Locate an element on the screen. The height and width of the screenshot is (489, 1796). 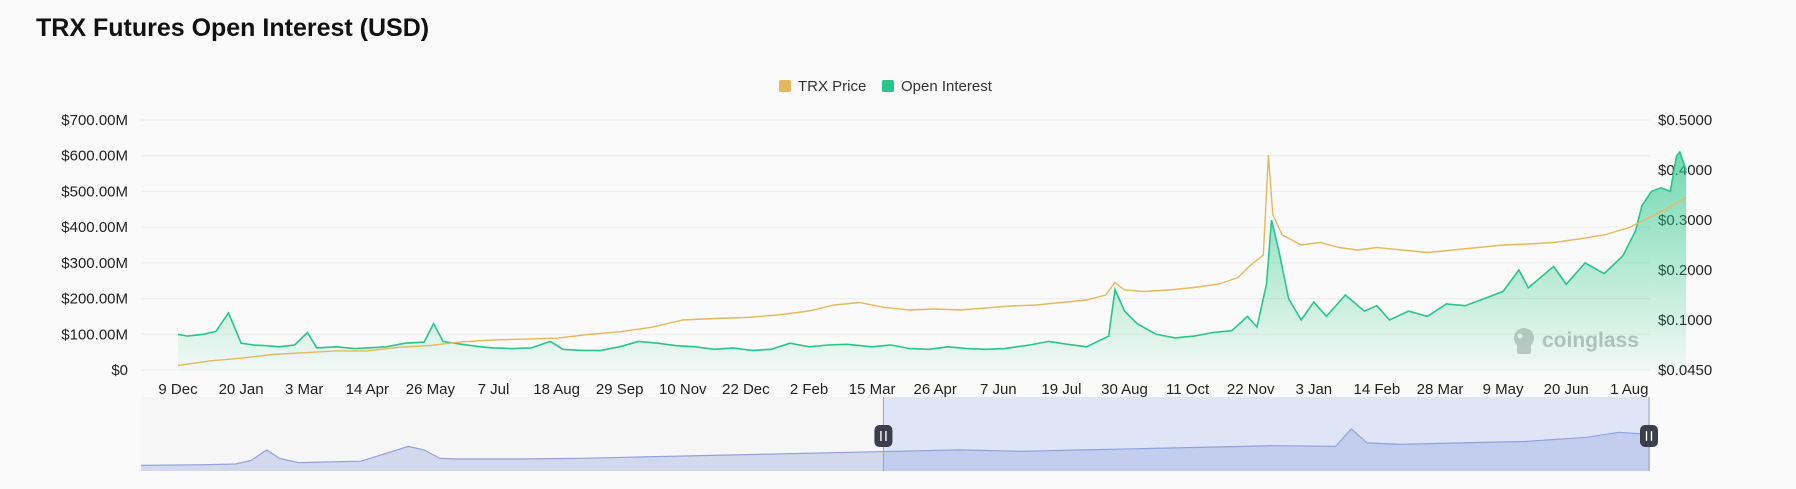
x-tick-label: 26 May is located at coordinates (431, 389).